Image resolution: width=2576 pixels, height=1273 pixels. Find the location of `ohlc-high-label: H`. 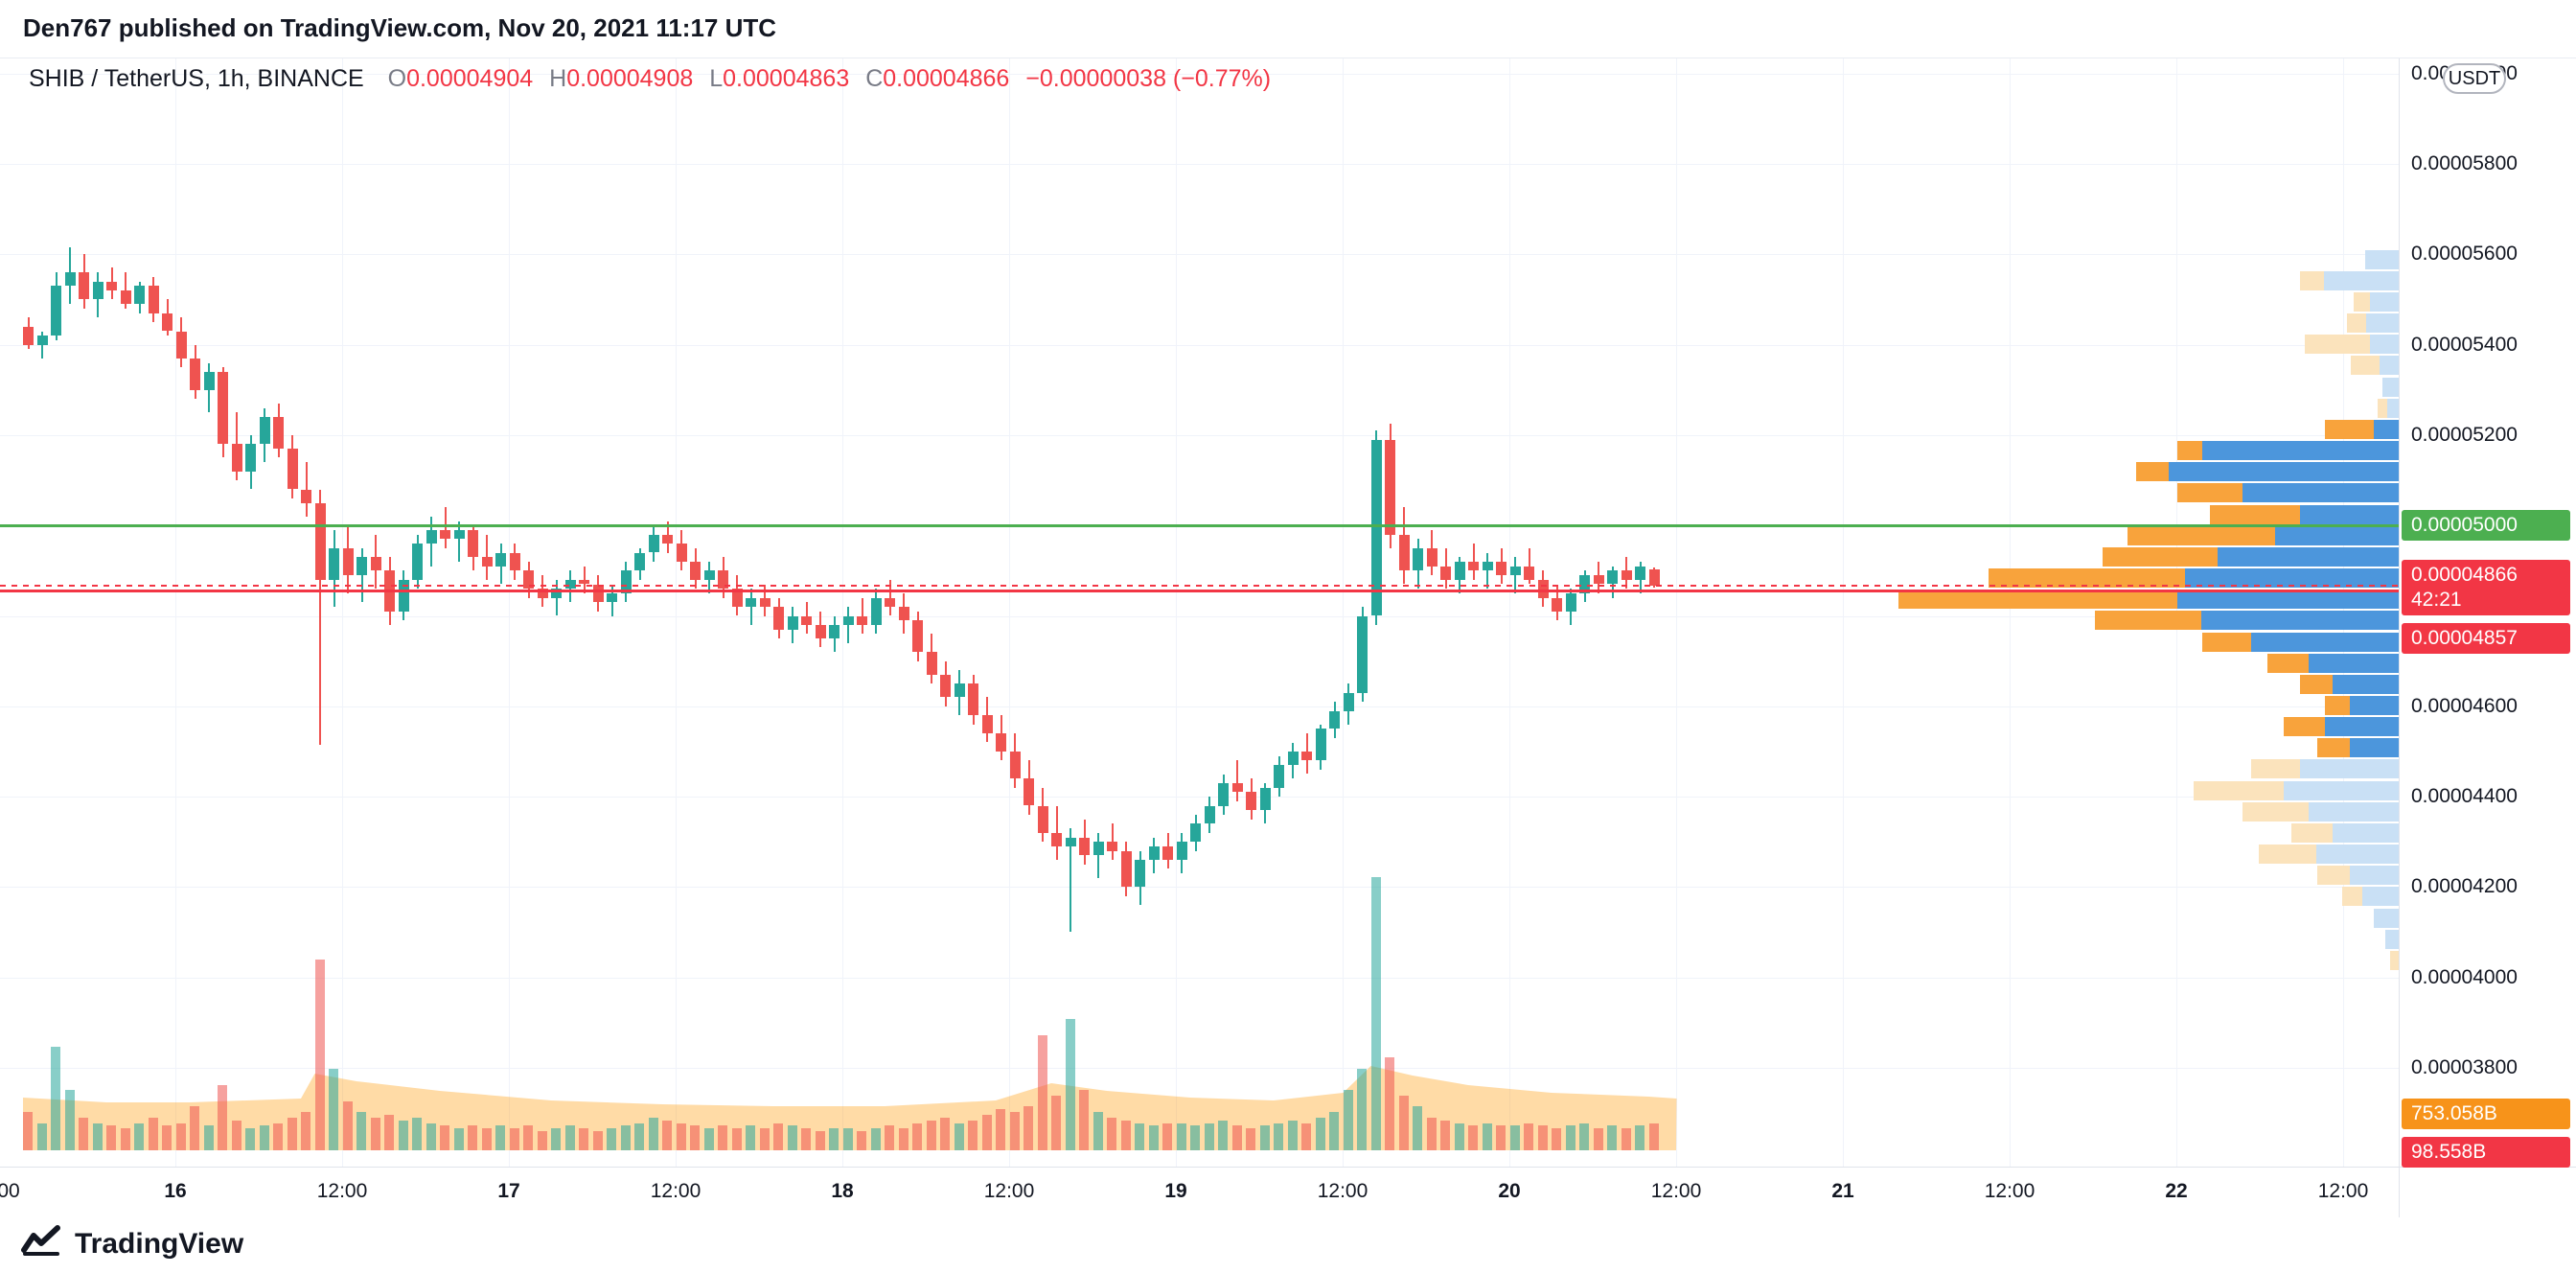

ohlc-high-label: H is located at coordinates (558, 79).